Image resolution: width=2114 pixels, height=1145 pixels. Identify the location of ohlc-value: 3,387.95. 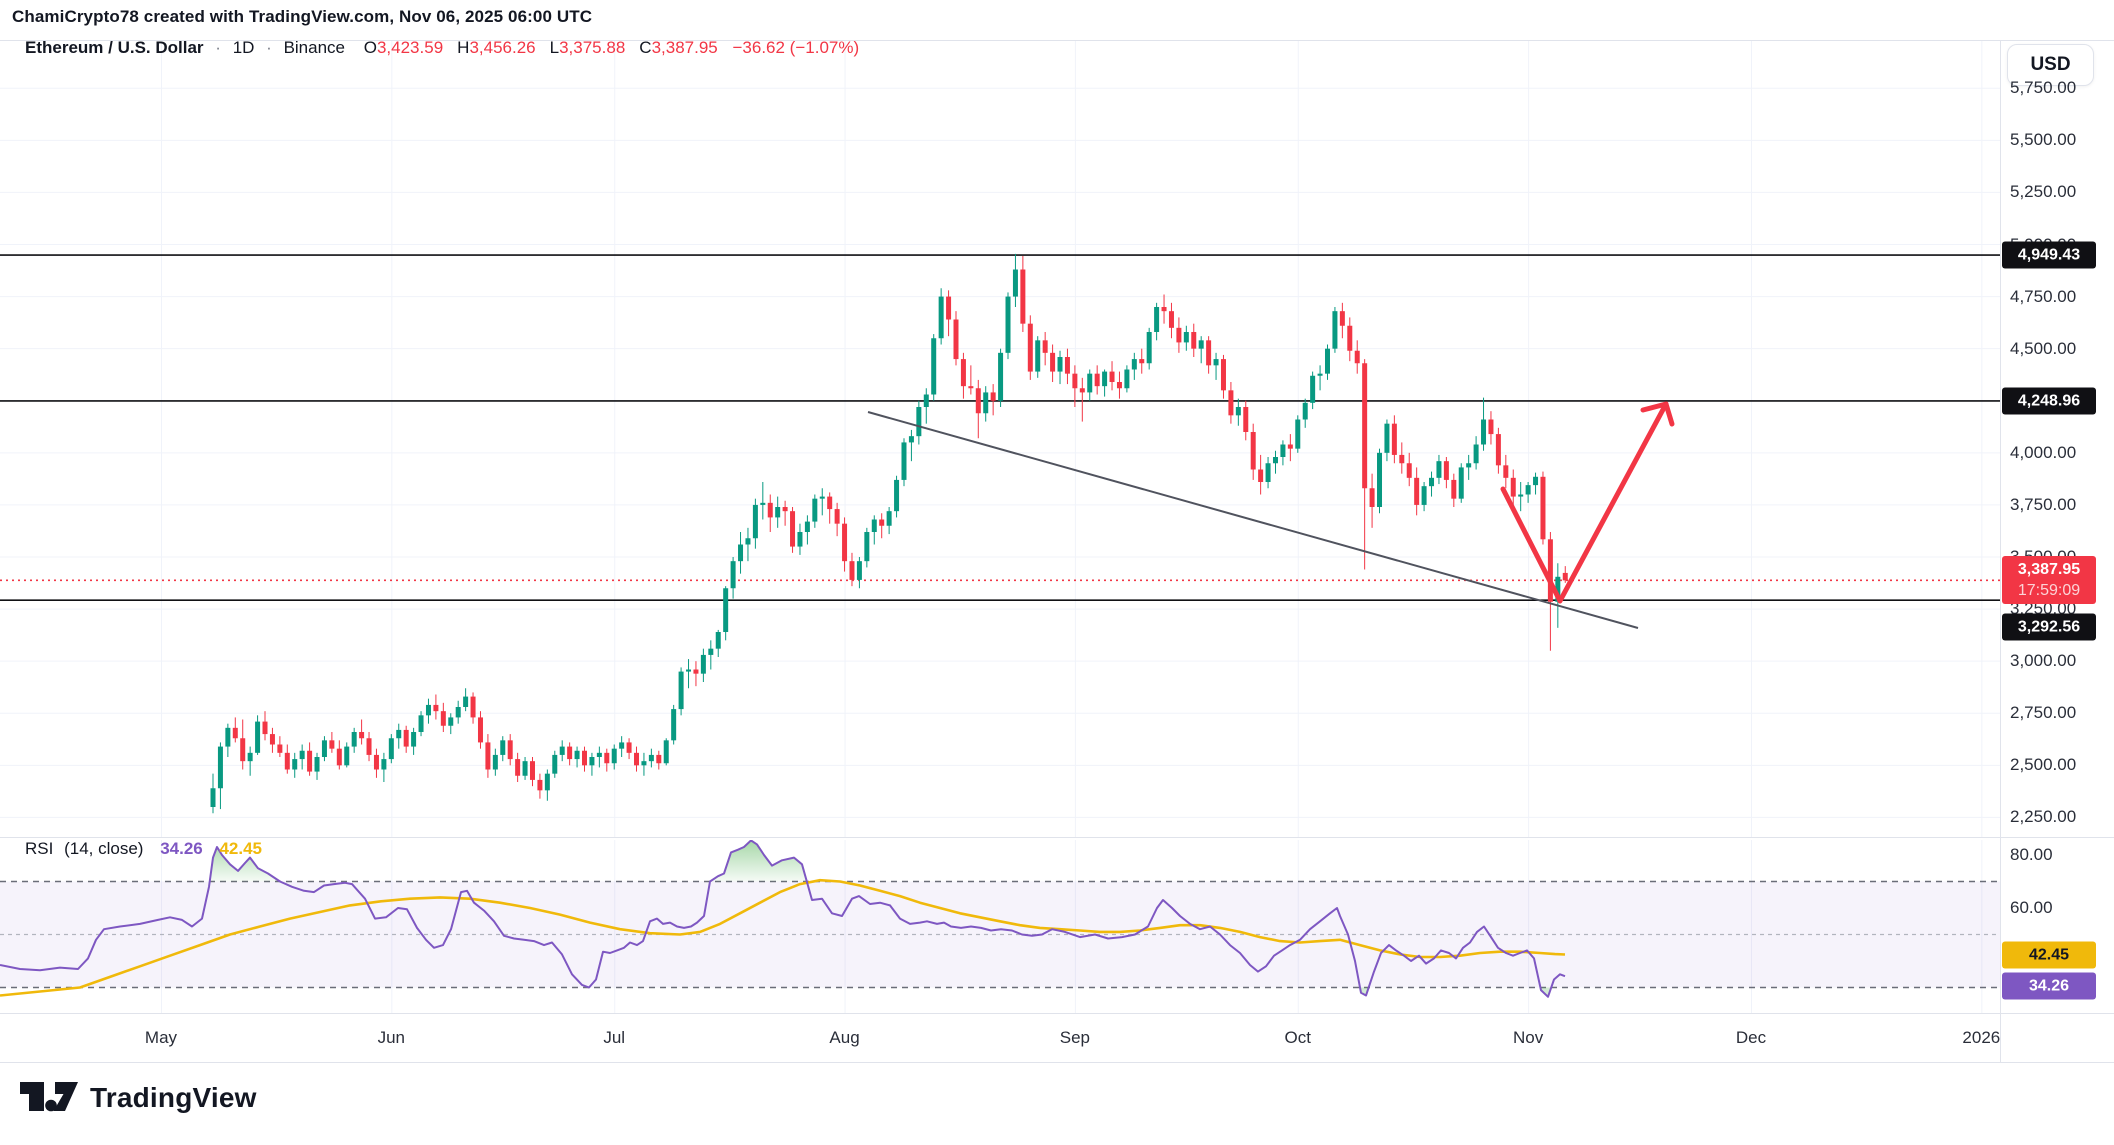
(684, 47).